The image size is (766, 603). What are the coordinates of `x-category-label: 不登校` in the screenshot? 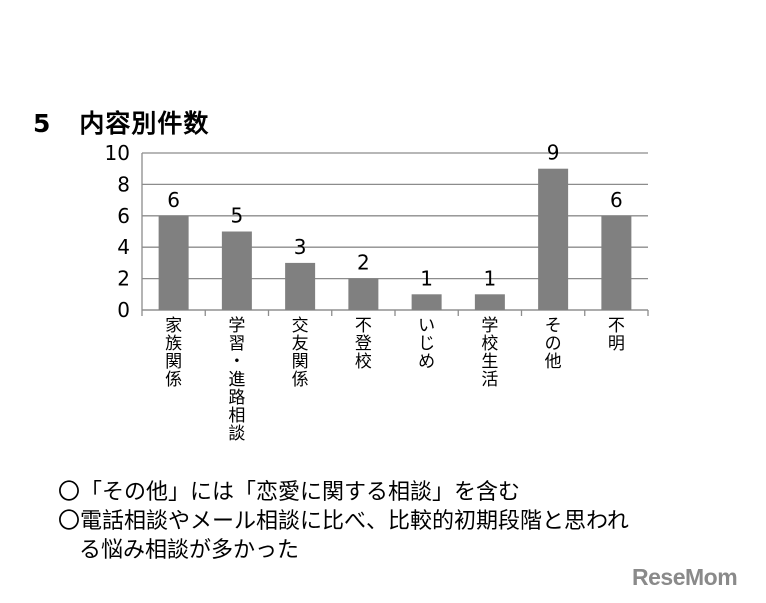 It's located at (363, 344).